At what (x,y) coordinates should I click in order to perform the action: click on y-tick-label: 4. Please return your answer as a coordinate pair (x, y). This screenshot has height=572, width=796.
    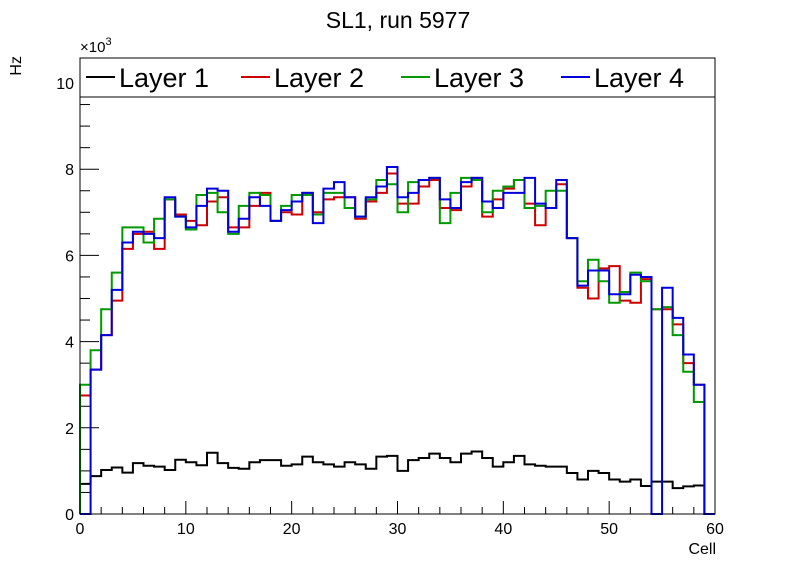
    Looking at the image, I should click on (69, 343).